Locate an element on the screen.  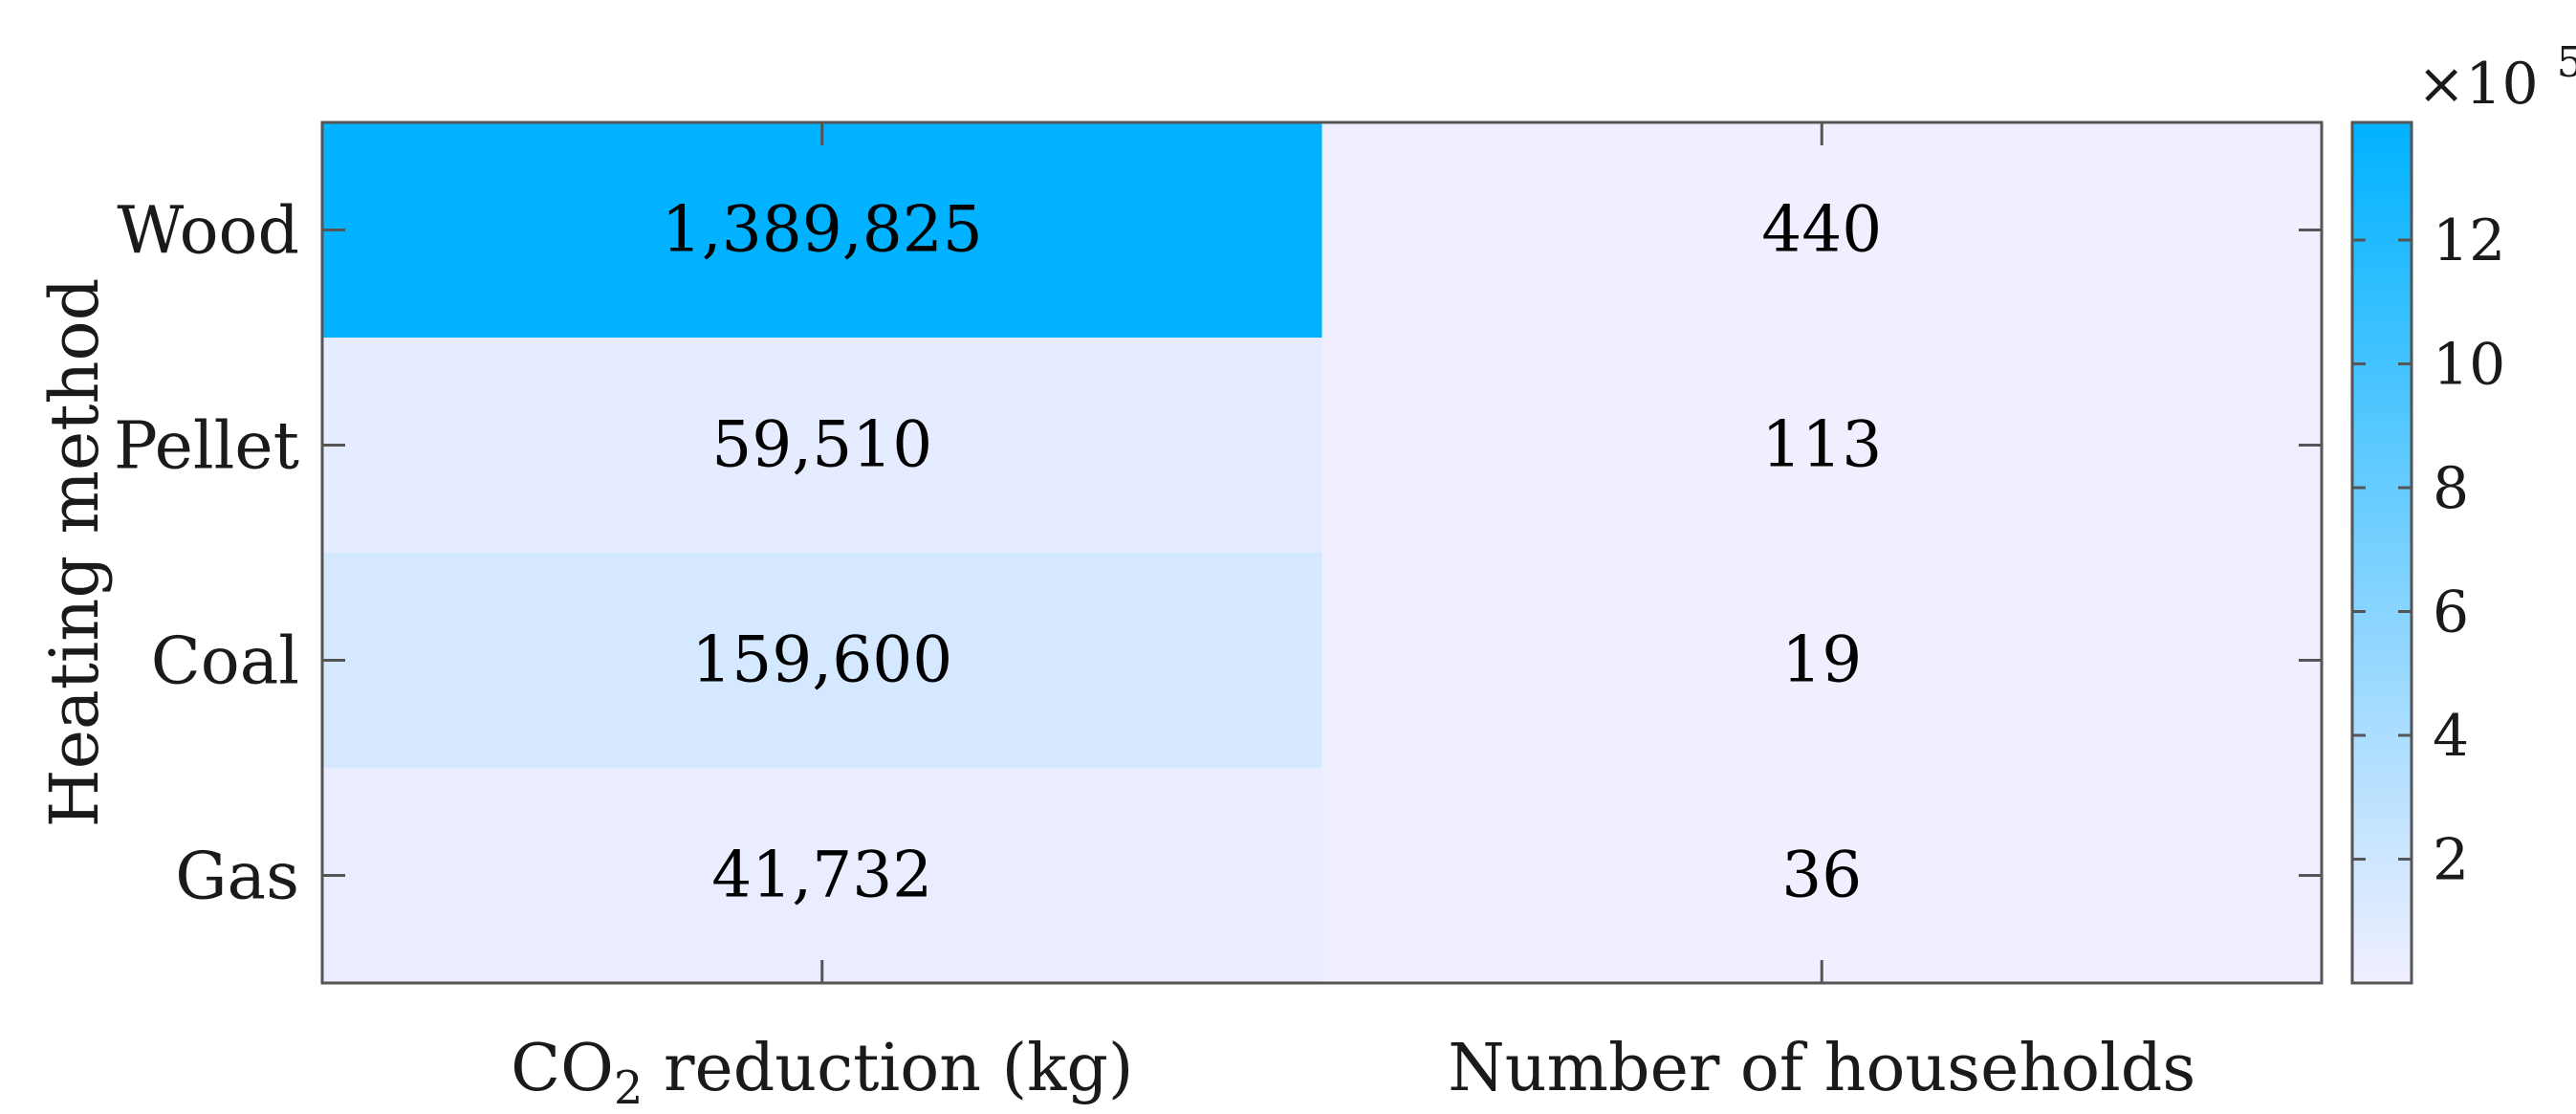
cell-value-label: 41,732 is located at coordinates (821, 875).